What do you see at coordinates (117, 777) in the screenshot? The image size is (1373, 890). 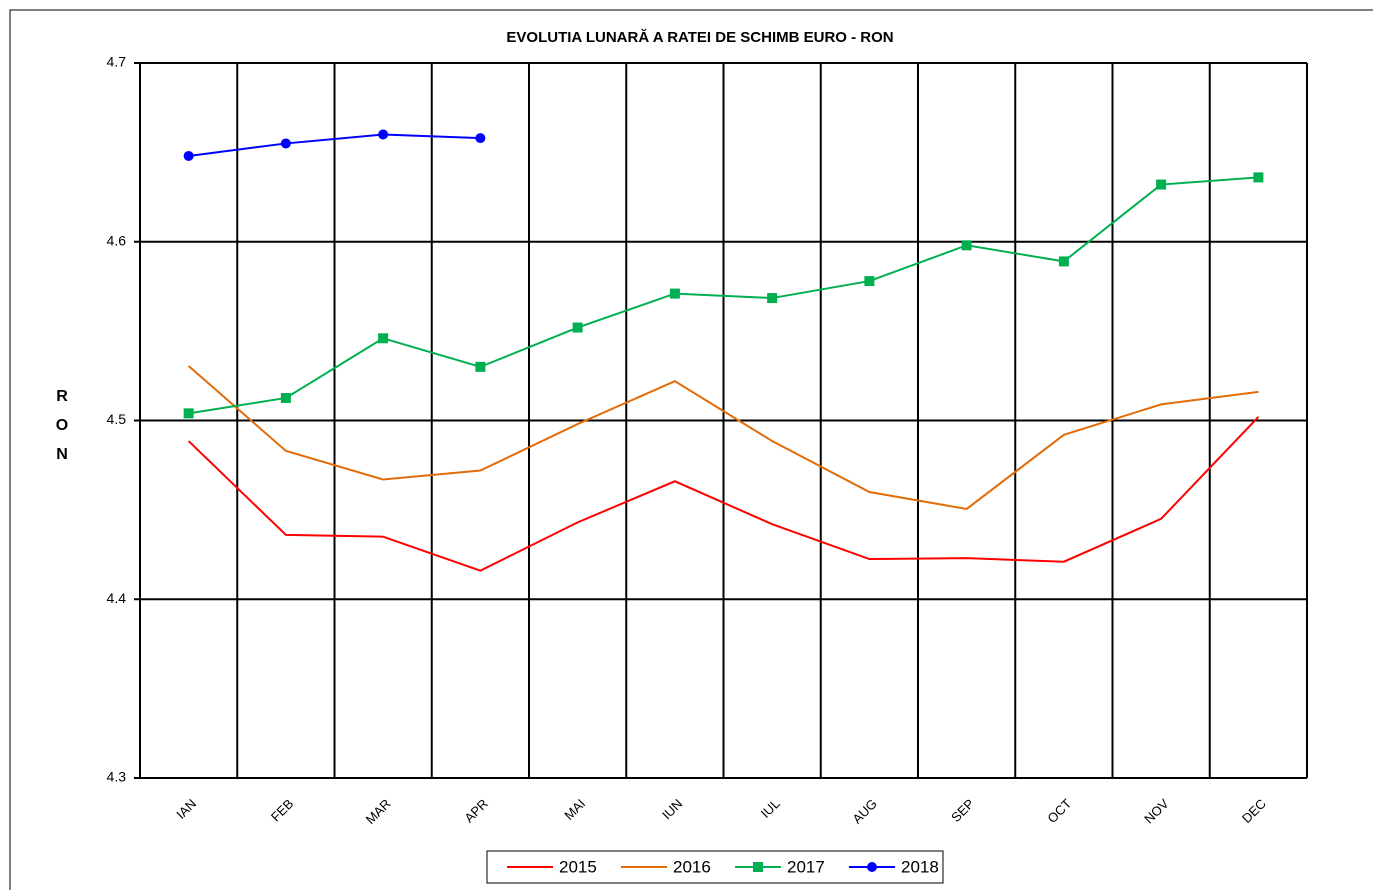 I see `y-tick-label: 4.3` at bounding box center [117, 777].